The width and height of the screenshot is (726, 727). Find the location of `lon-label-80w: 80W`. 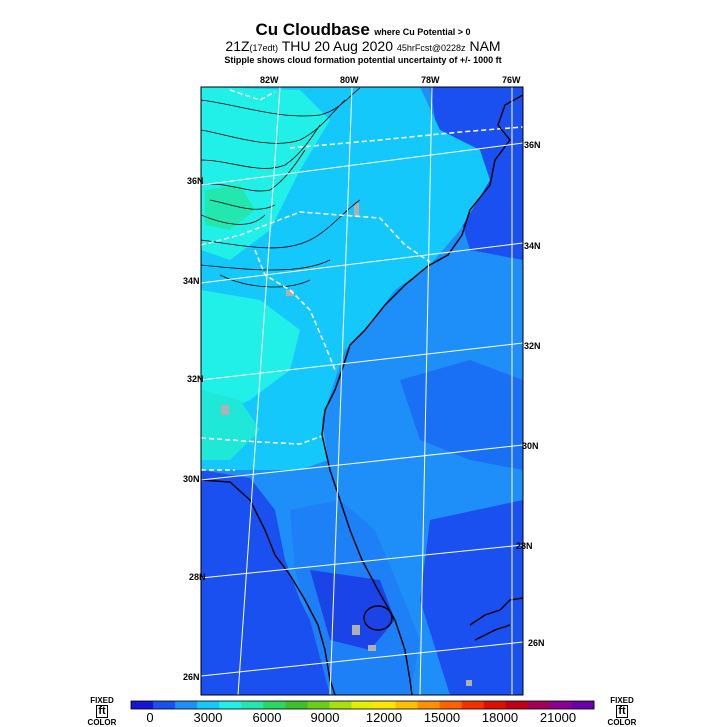

lon-label-80w: 80W is located at coordinates (349, 80).